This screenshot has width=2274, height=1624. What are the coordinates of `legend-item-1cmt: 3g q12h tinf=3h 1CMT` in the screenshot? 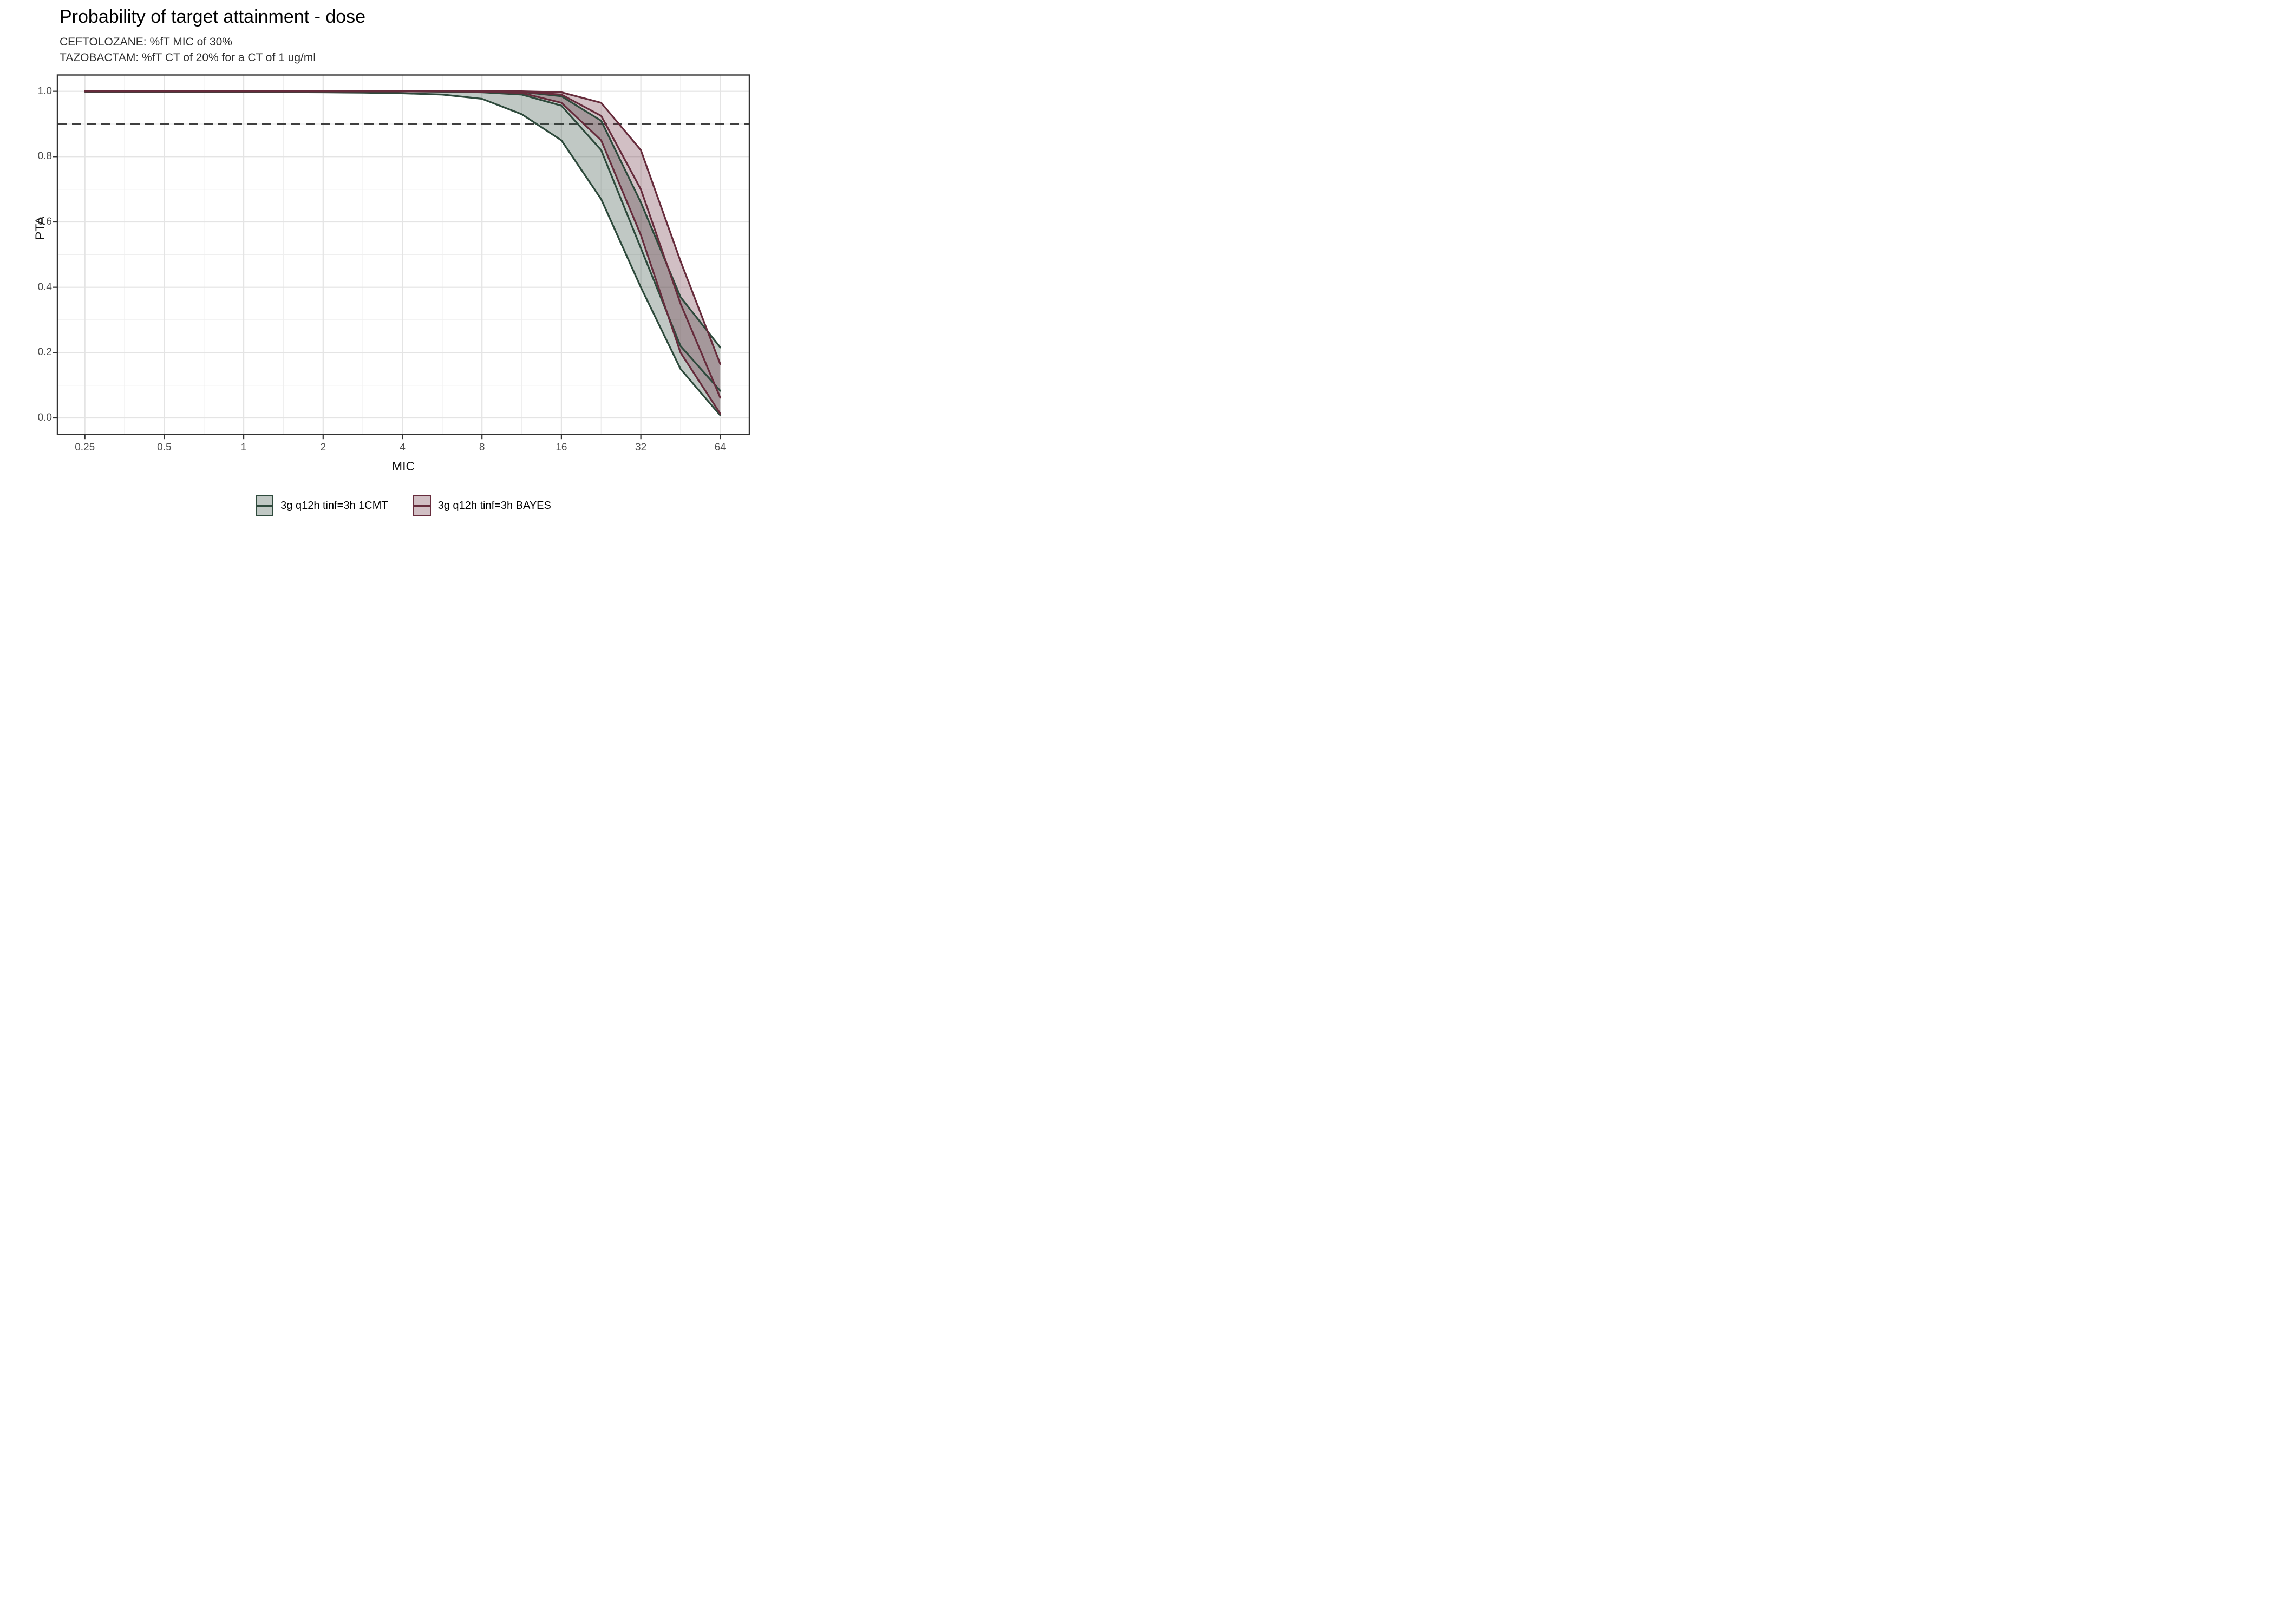 It's located at (322, 505).